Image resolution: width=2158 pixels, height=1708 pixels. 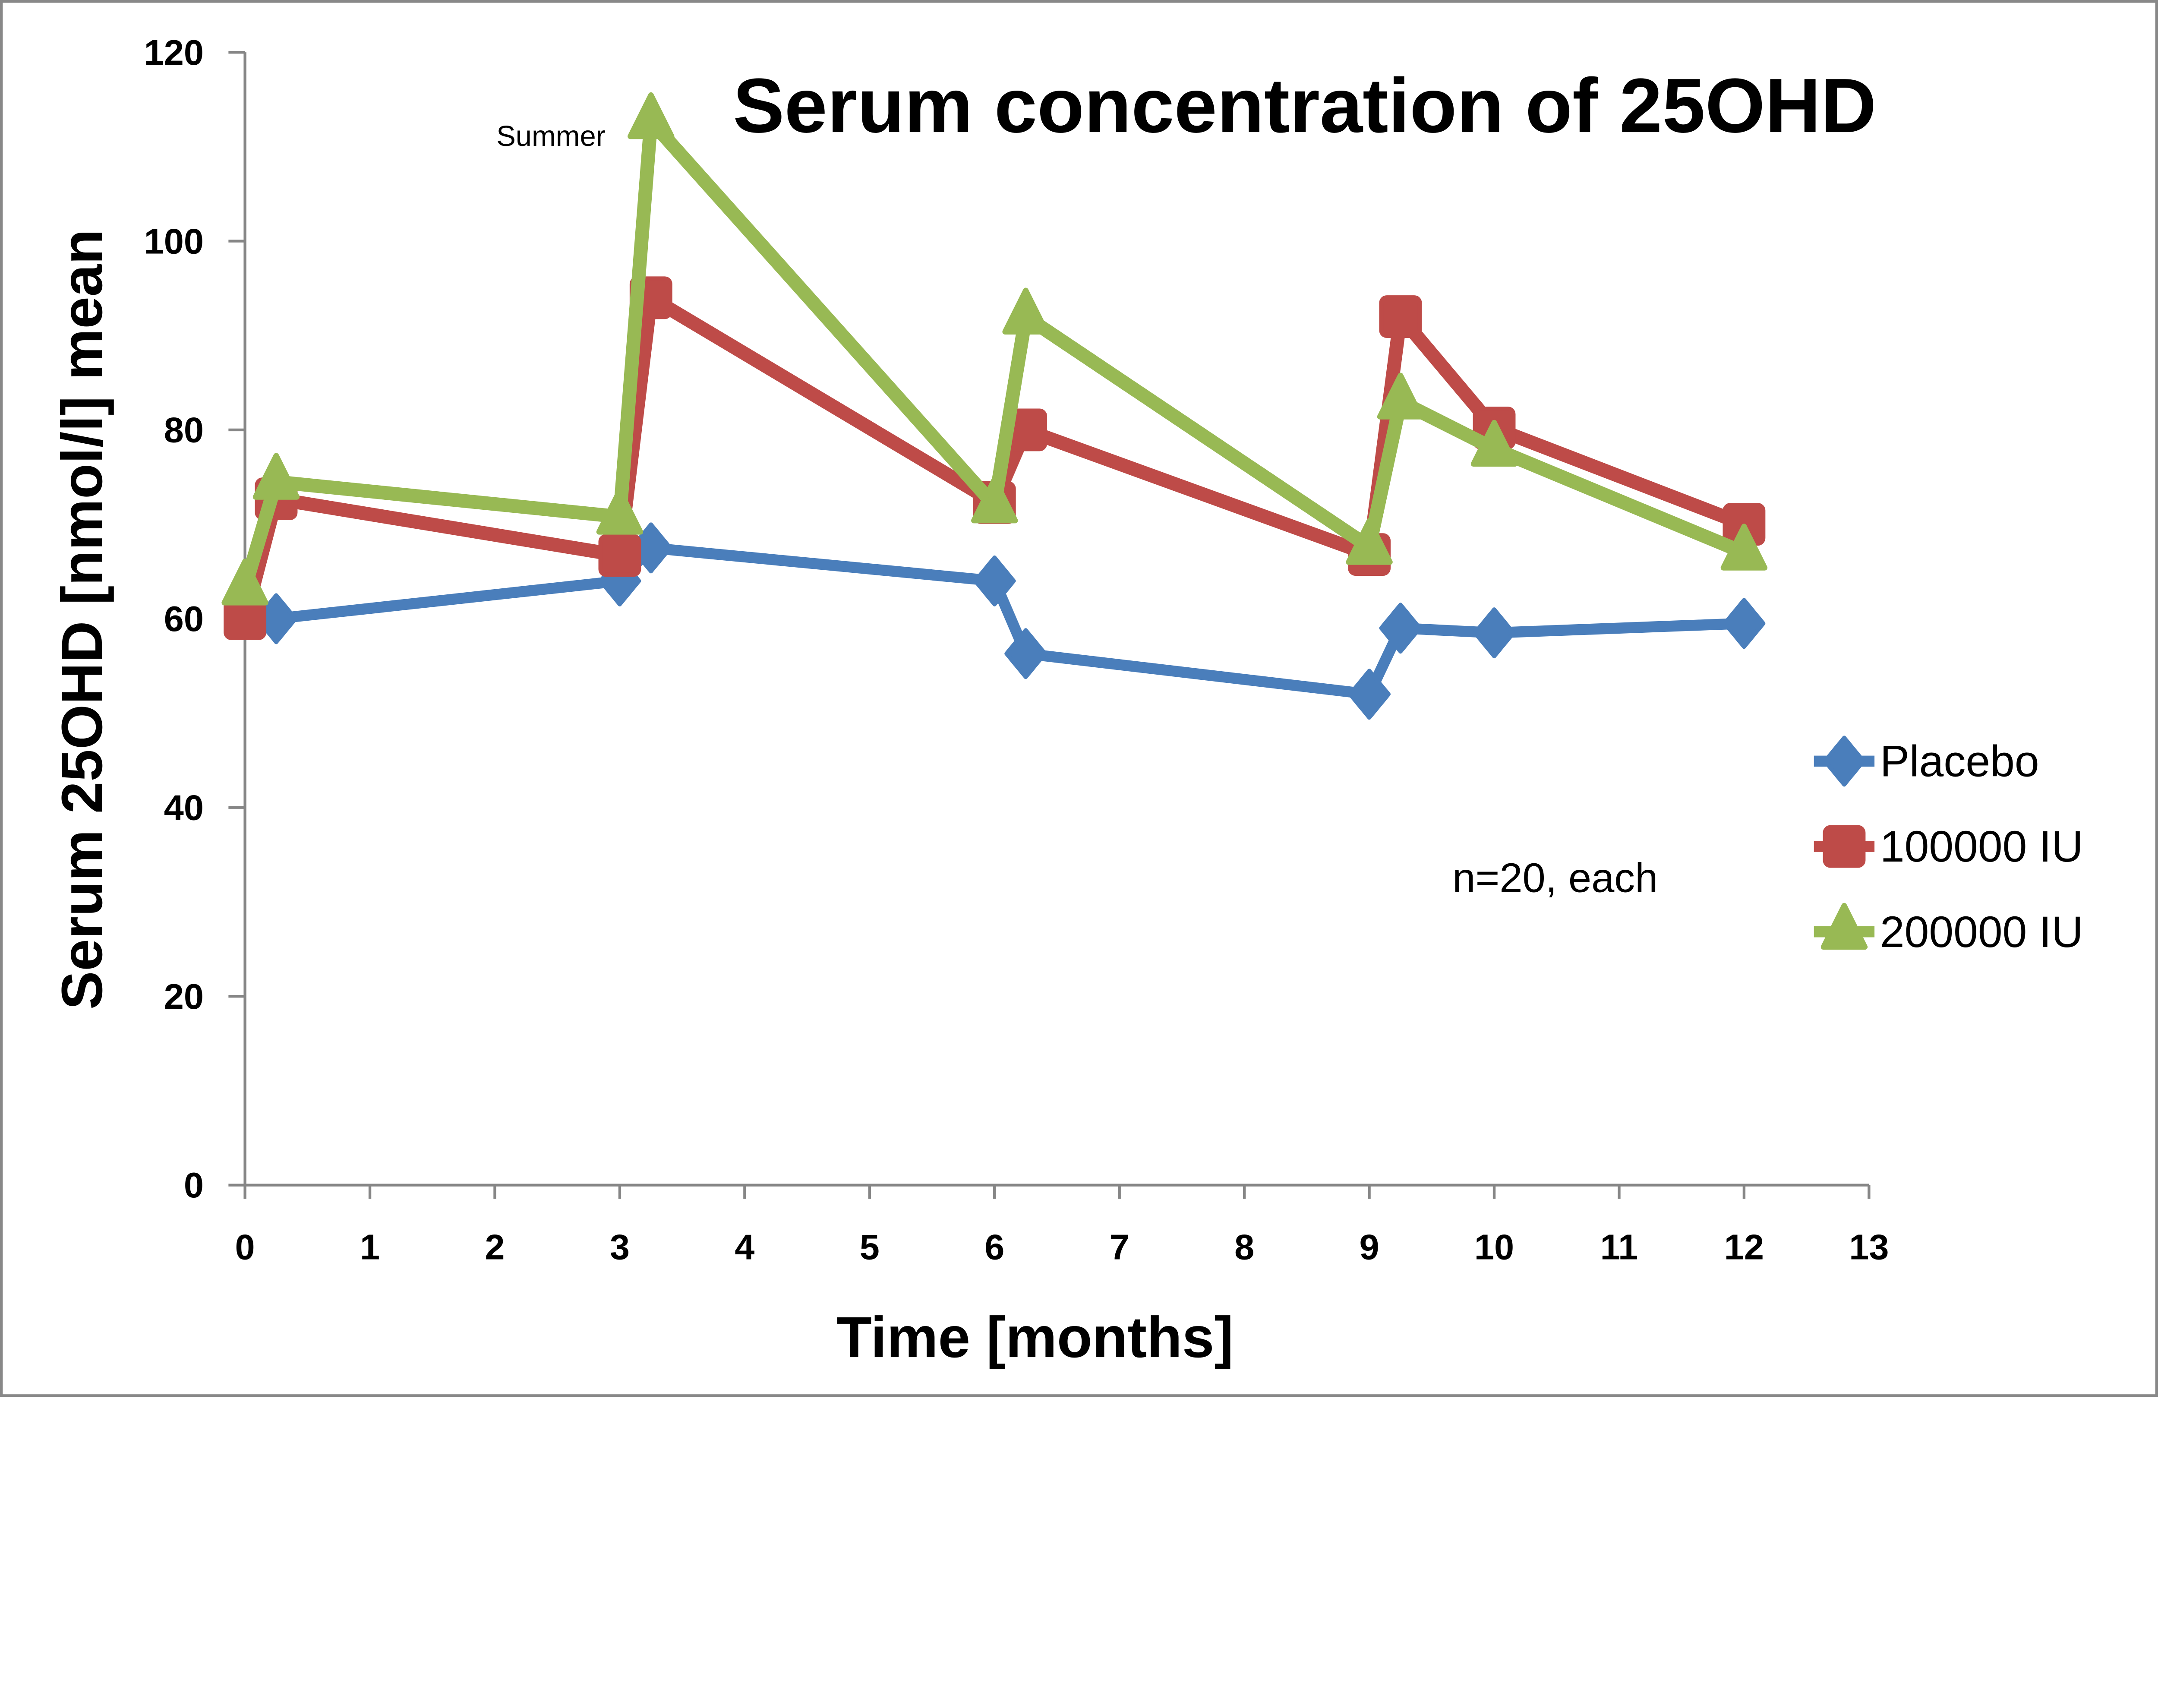 I want to click on y-tick-label: 120, so click(x=174, y=52).